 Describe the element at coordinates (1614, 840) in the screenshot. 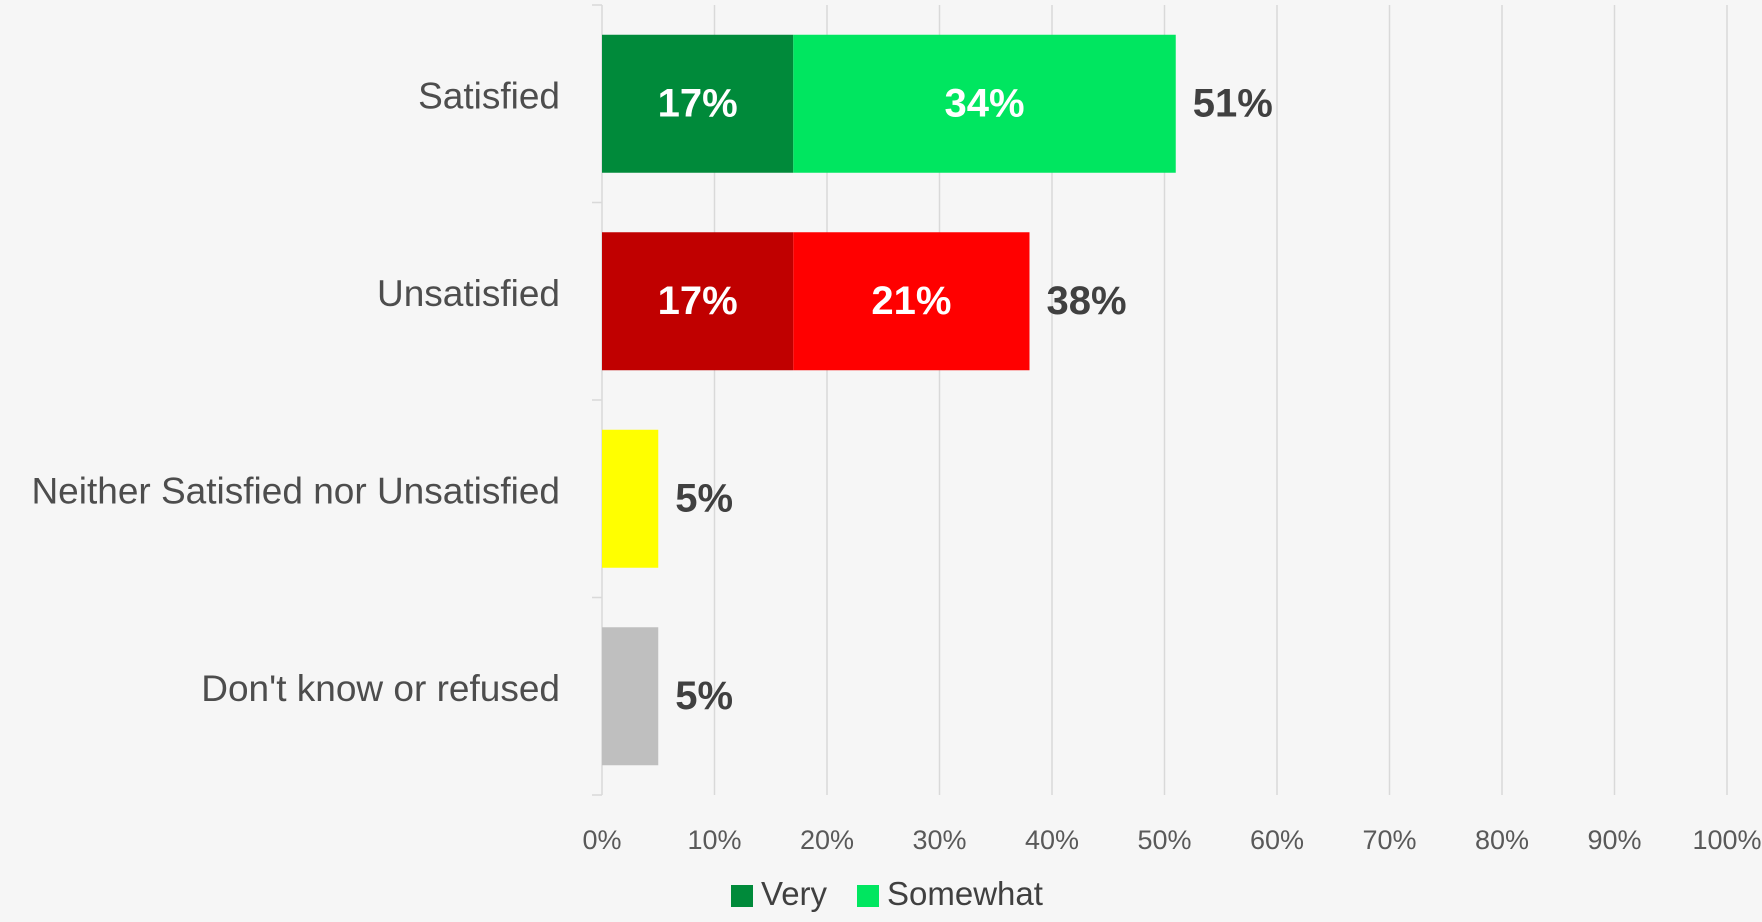

I see `x-tick-label: 90%` at that location.